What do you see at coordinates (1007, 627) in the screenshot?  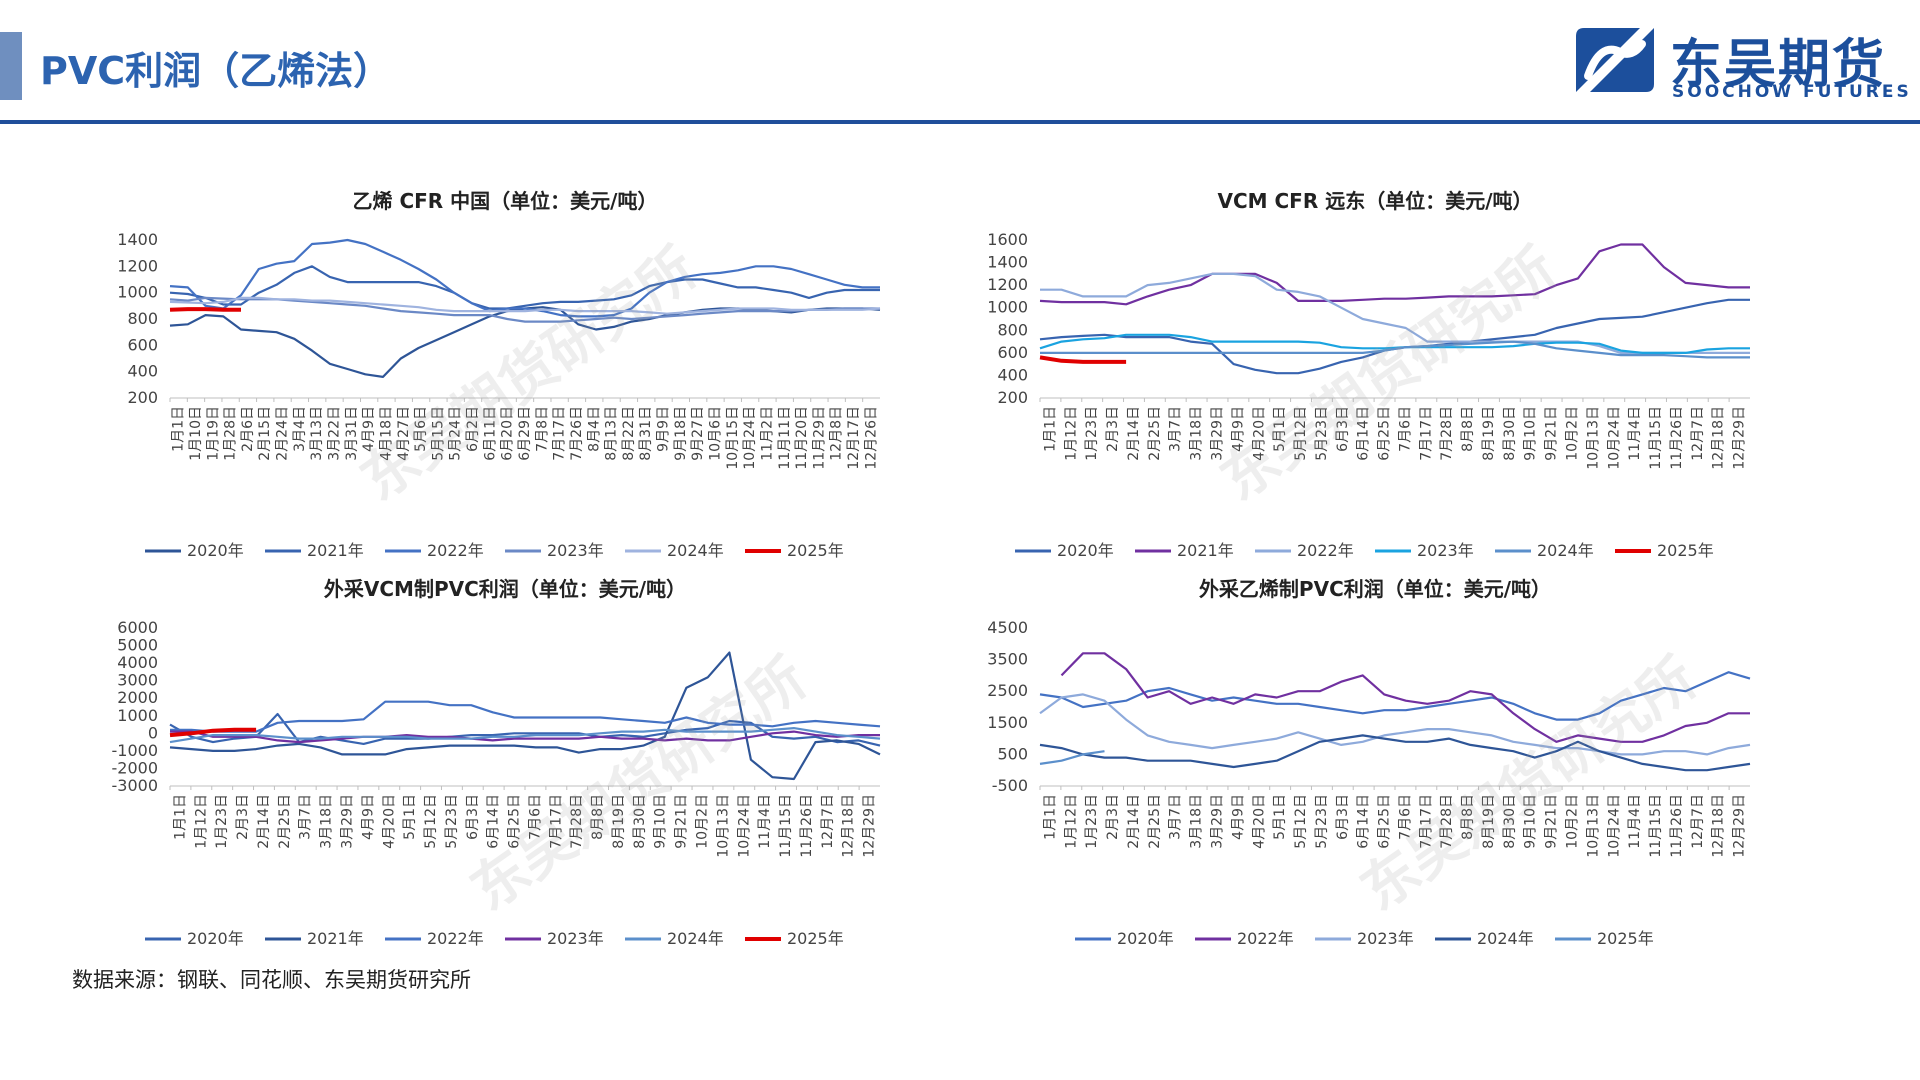 I see `y-tick-label: 4500` at bounding box center [1007, 627].